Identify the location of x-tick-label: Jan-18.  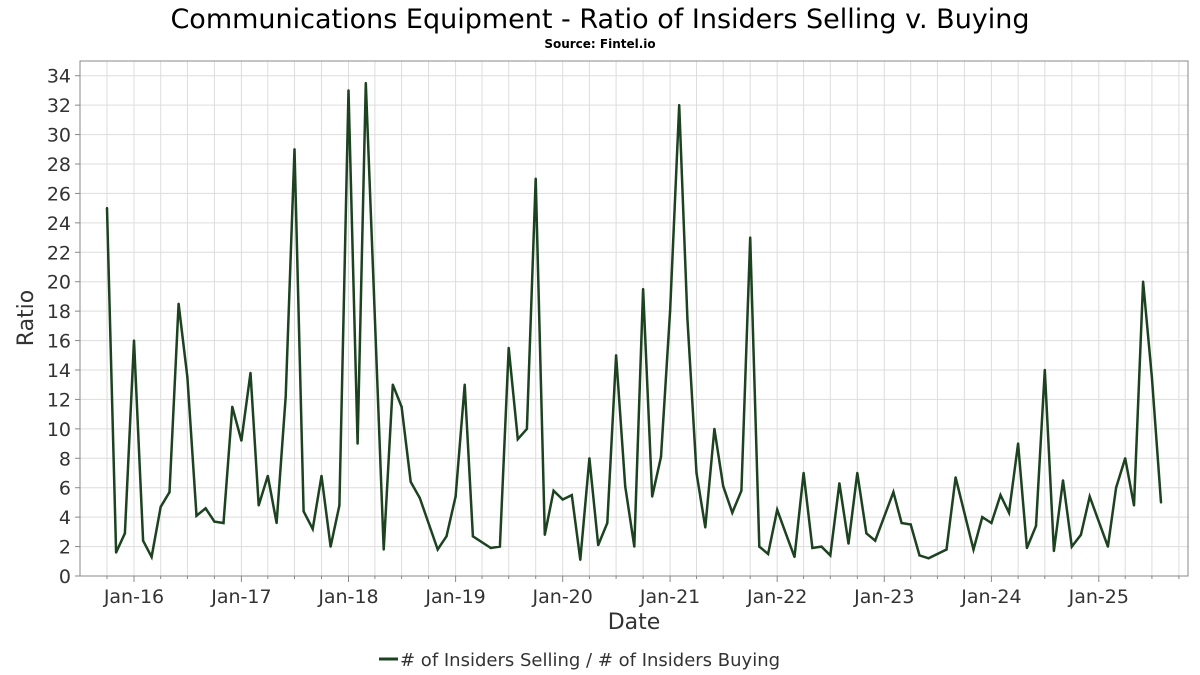
(347, 597).